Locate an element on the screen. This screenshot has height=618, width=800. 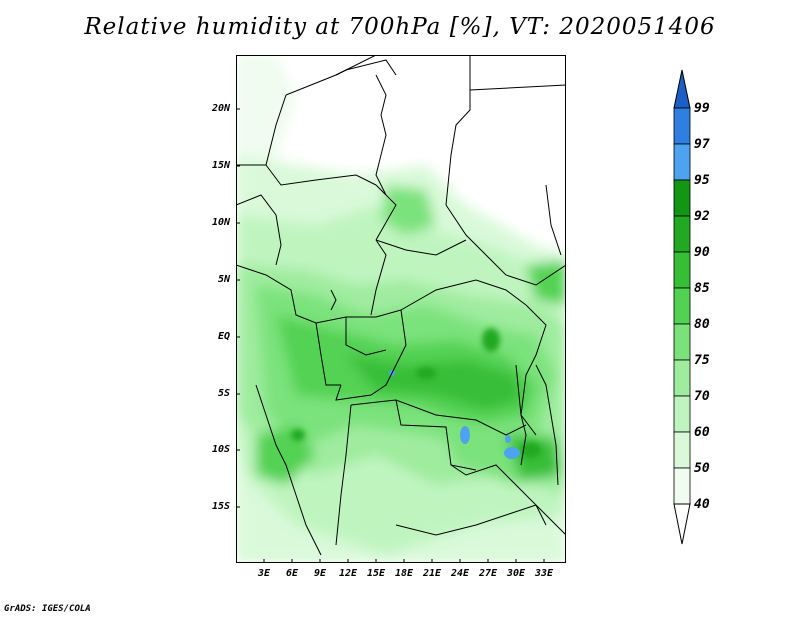
colorbar-label: 70 is located at coordinates (702, 396).